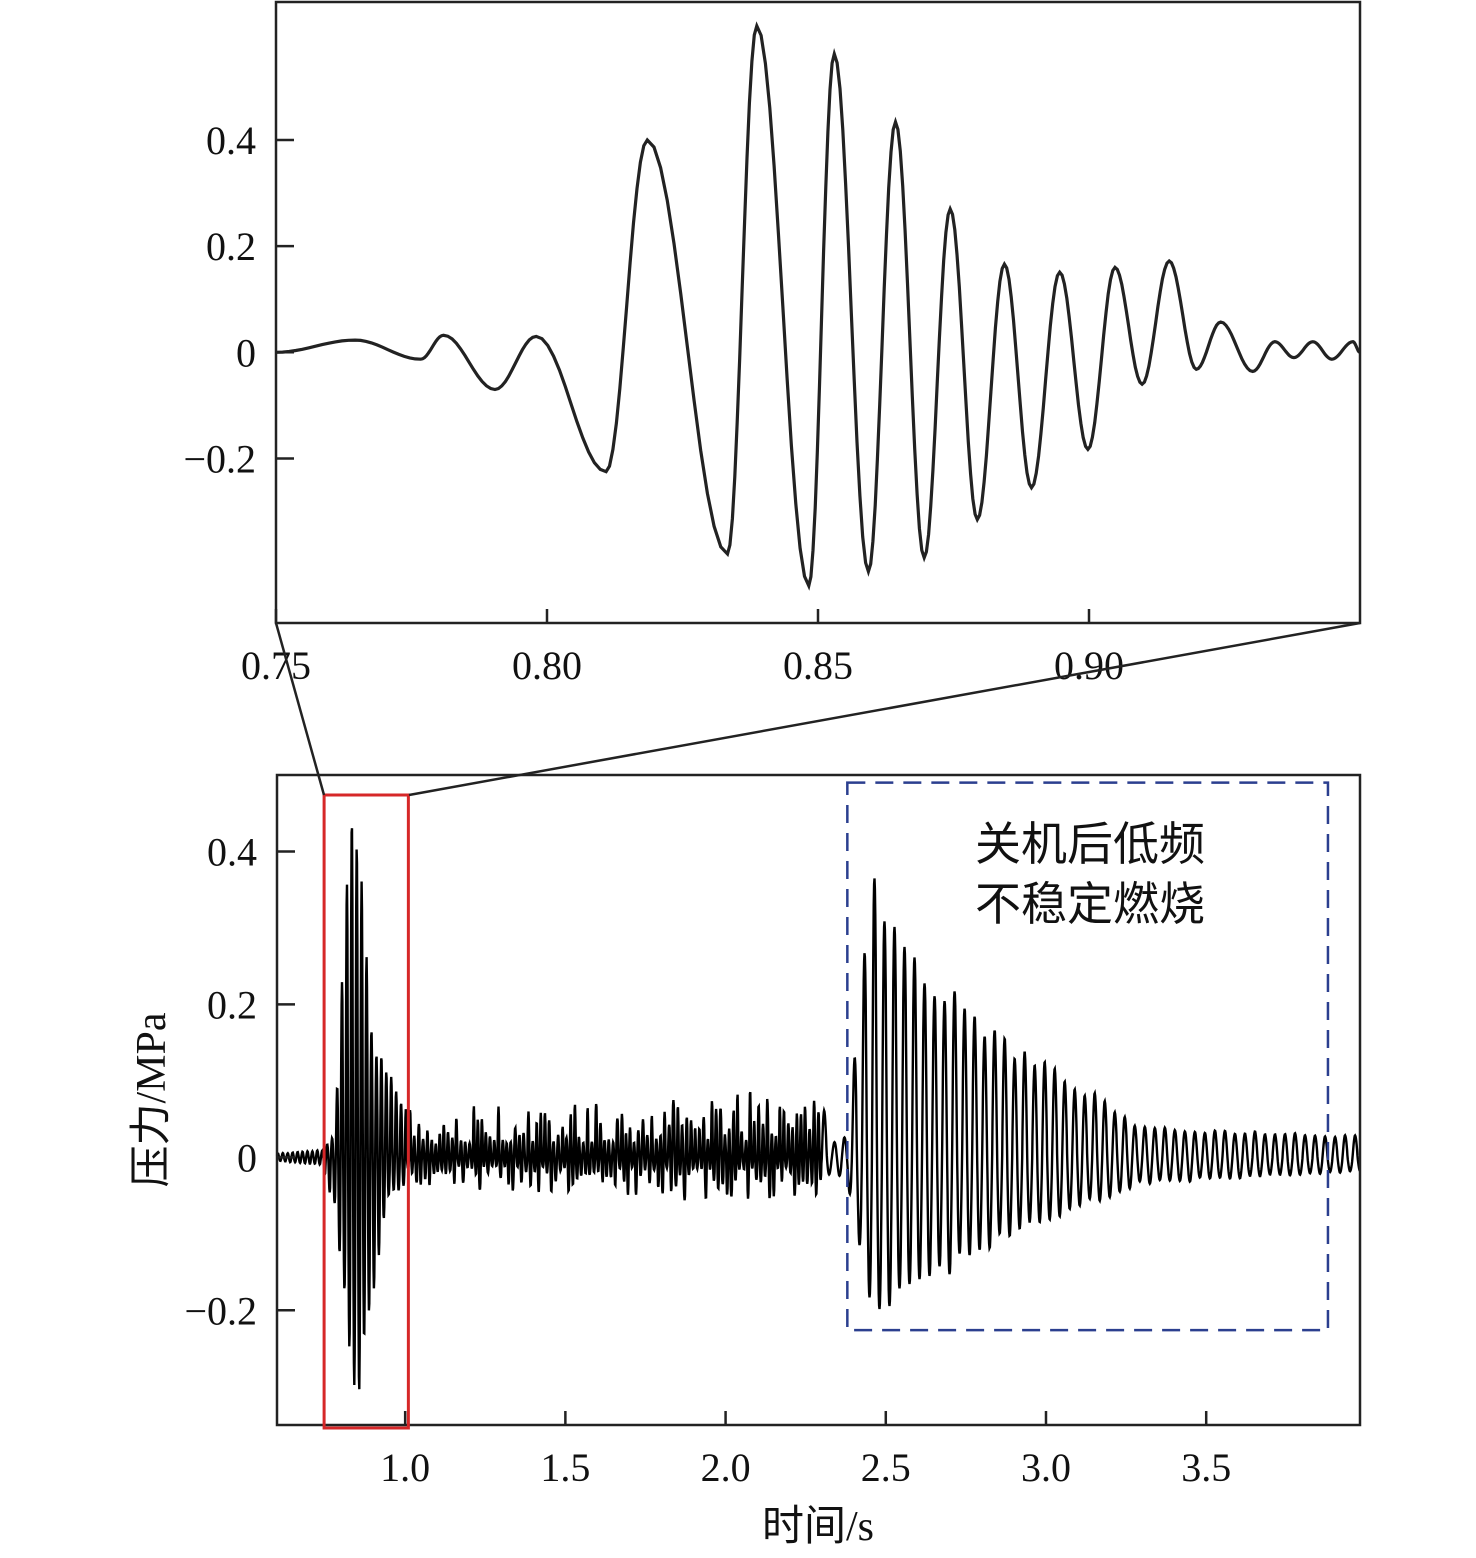 This screenshot has width=1476, height=1558. What do you see at coordinates (247, 1157) in the screenshot?
I see `main-y-tick-label: 0` at bounding box center [247, 1157].